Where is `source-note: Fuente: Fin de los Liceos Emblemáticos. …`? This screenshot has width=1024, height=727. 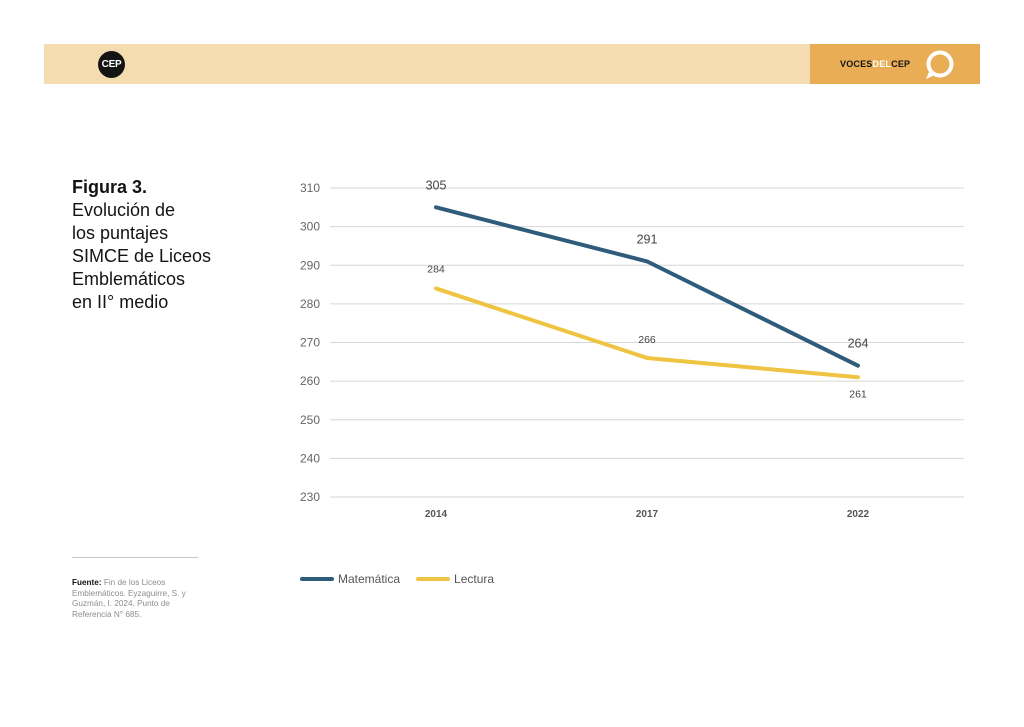
source-note: Fuente: Fin de los Liceos Emblemáticos. … is located at coordinates (137, 599).